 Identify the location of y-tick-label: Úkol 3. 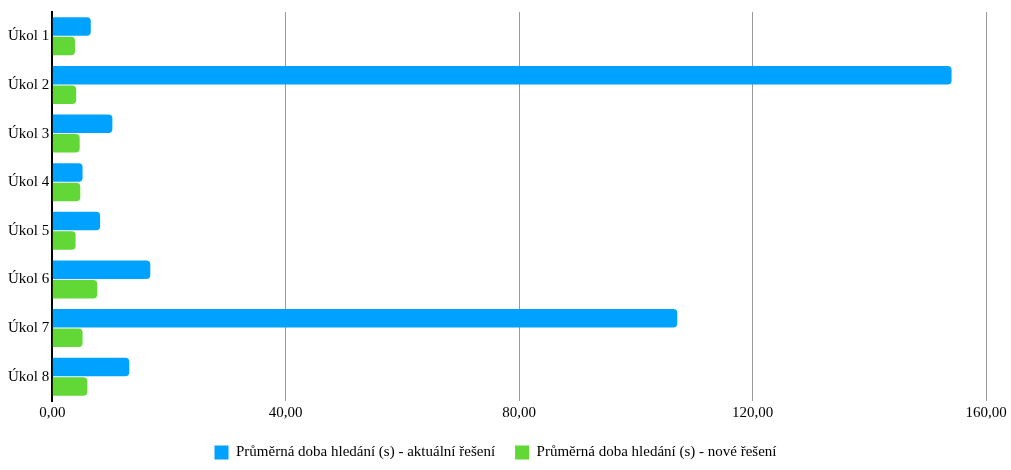
(29, 132).